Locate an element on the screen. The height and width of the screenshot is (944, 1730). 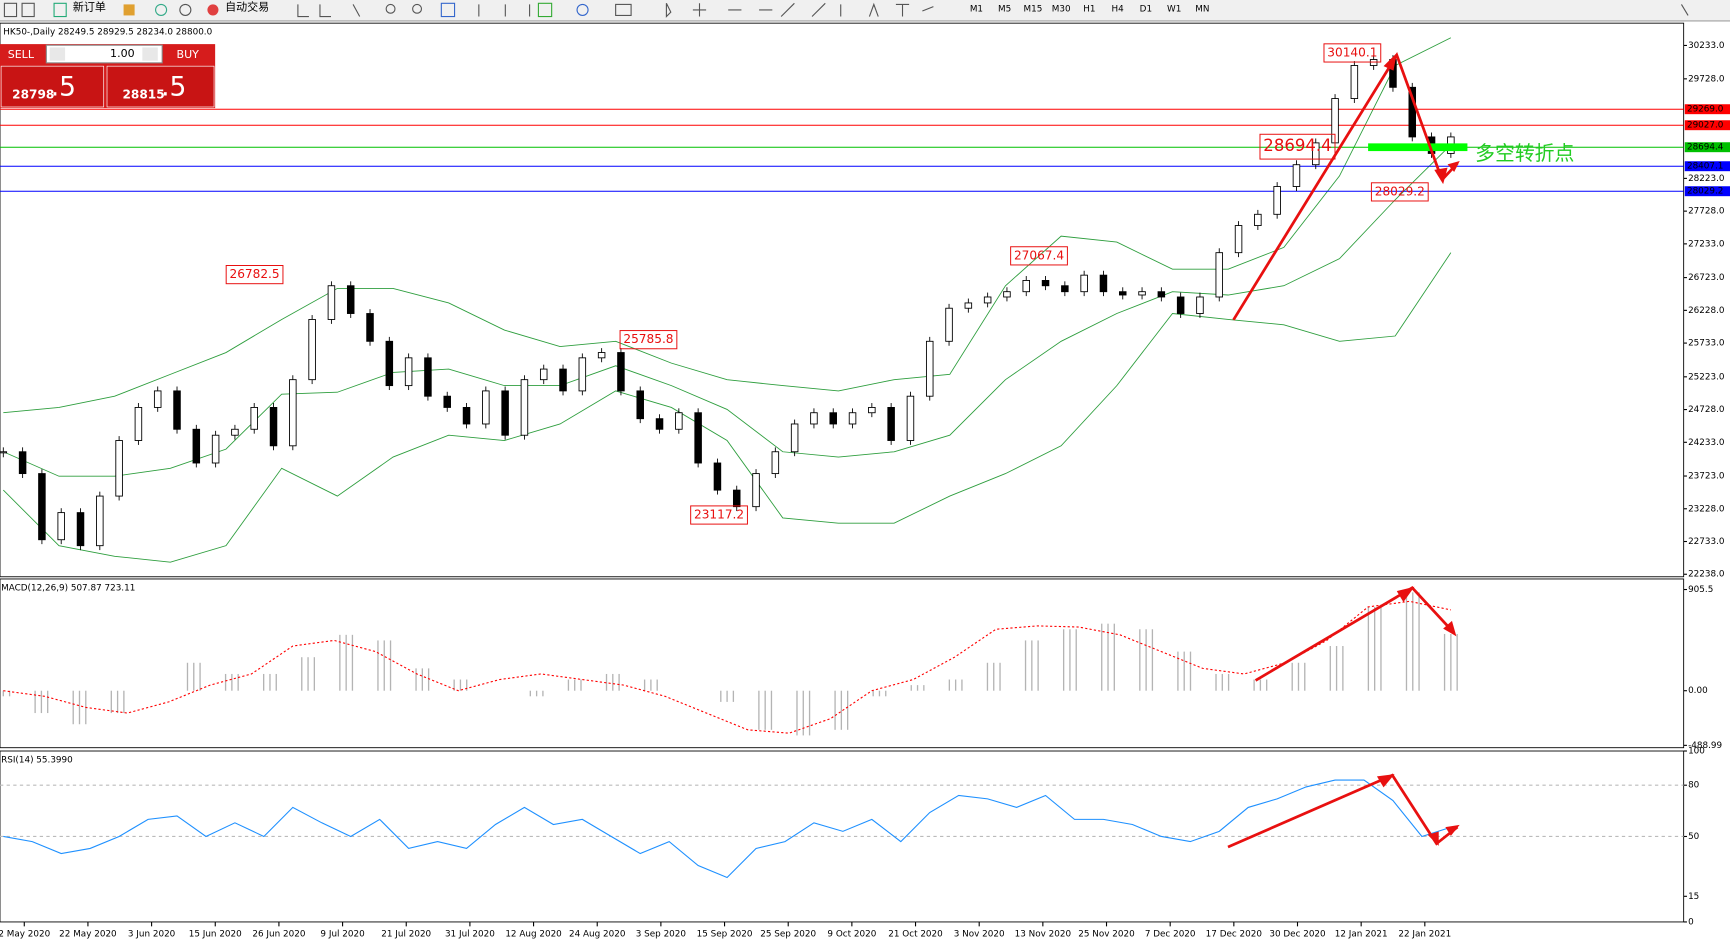
volume-down is located at coordinates (57, 54).